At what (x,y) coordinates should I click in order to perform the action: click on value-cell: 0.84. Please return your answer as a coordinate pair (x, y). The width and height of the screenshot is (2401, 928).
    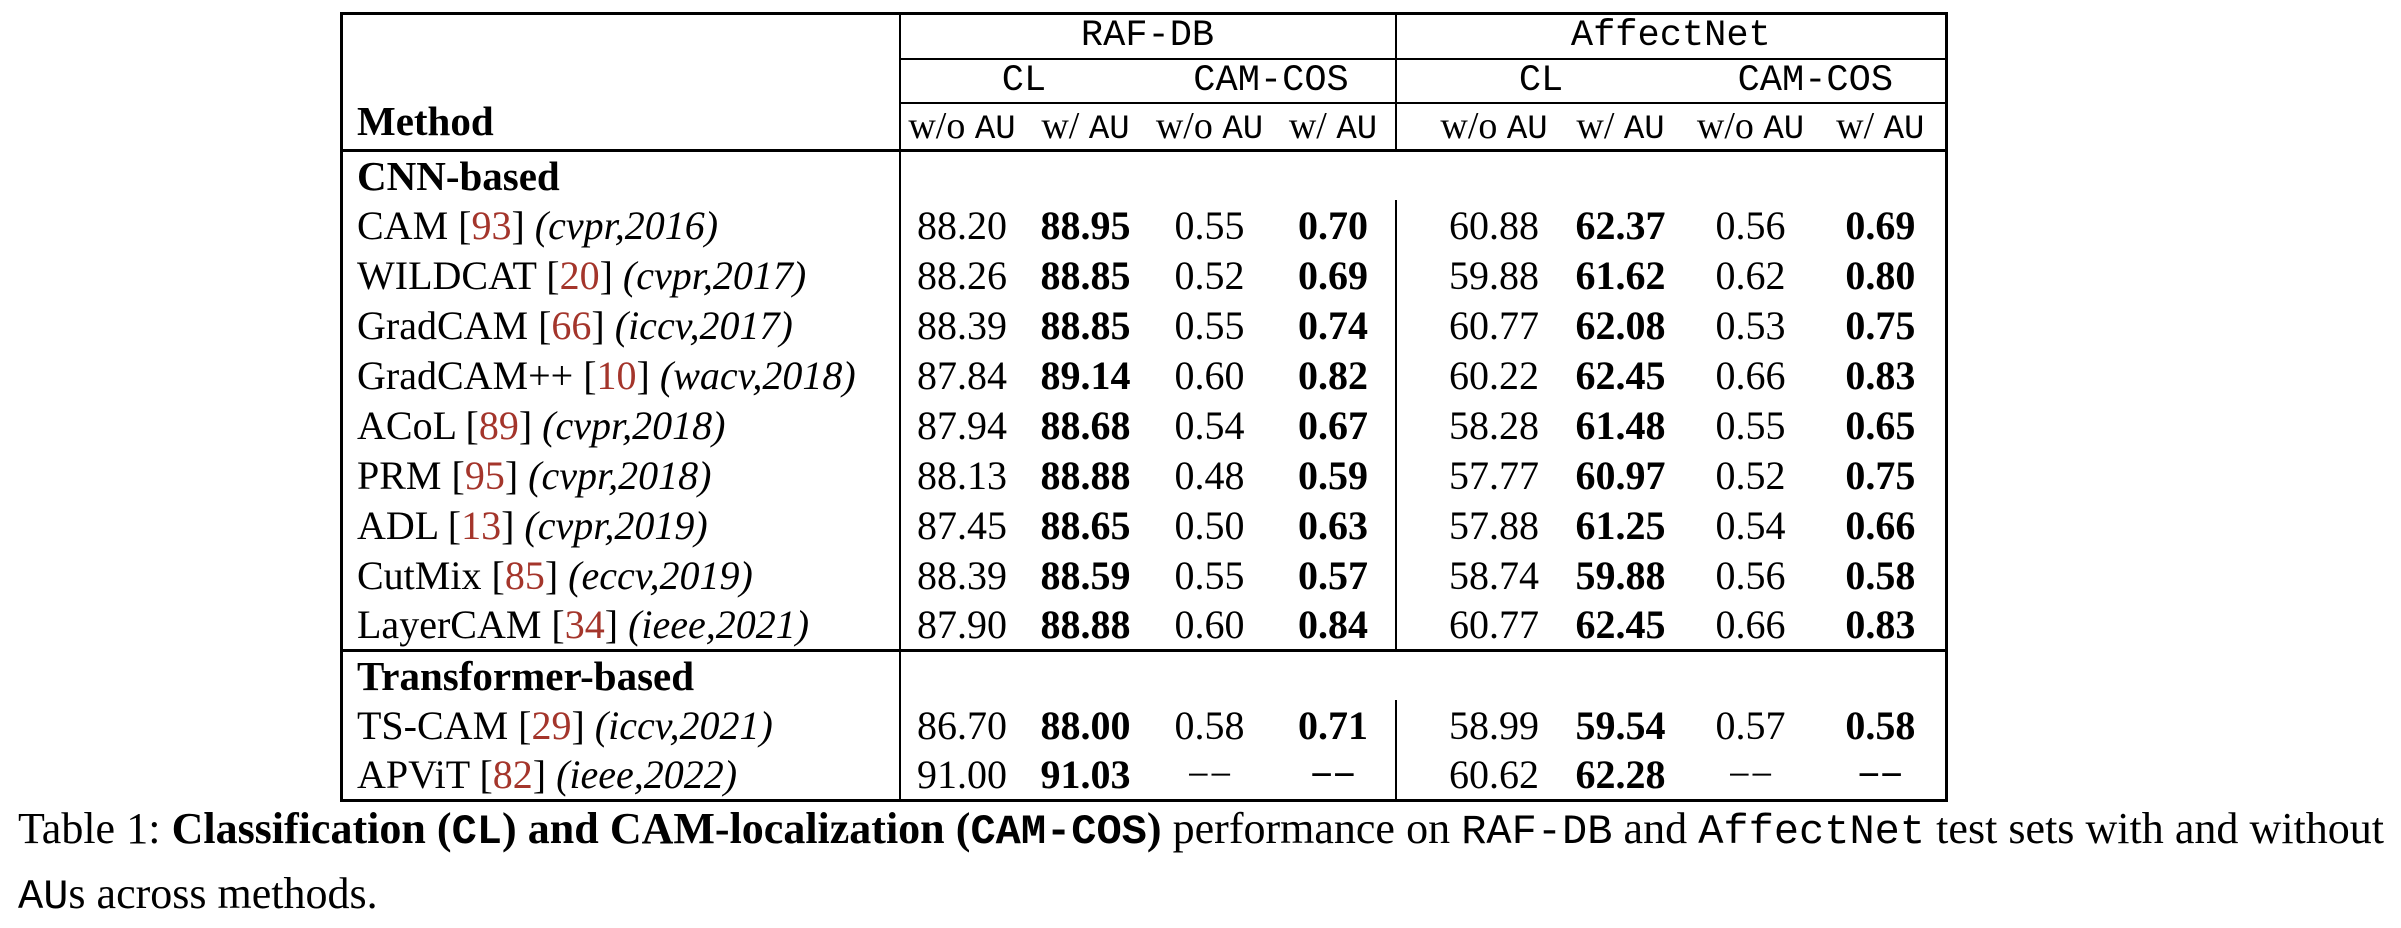
    Looking at the image, I should click on (1334, 625).